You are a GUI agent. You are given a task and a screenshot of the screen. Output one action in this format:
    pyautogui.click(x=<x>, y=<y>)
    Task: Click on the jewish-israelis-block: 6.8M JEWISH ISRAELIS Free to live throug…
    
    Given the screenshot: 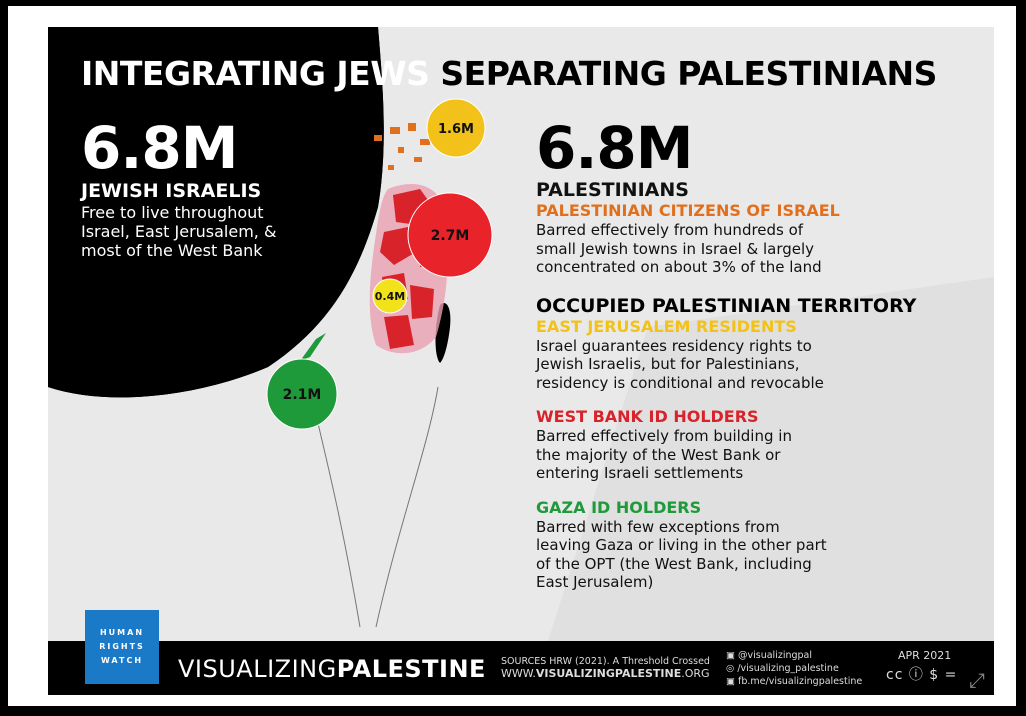 What is the action you would take?
    pyautogui.click(x=231, y=188)
    